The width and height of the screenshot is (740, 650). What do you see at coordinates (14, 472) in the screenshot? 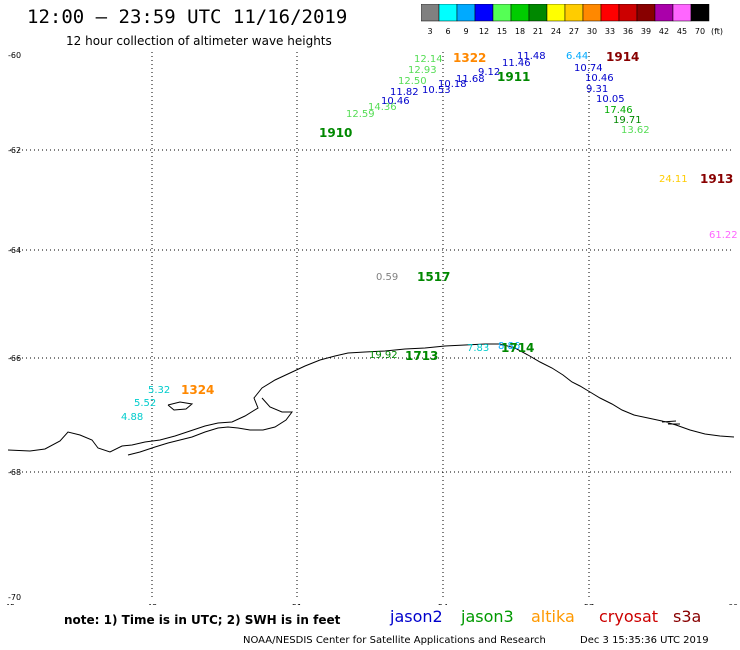
I see `latitude-tick-label: -68` at bounding box center [14, 472].